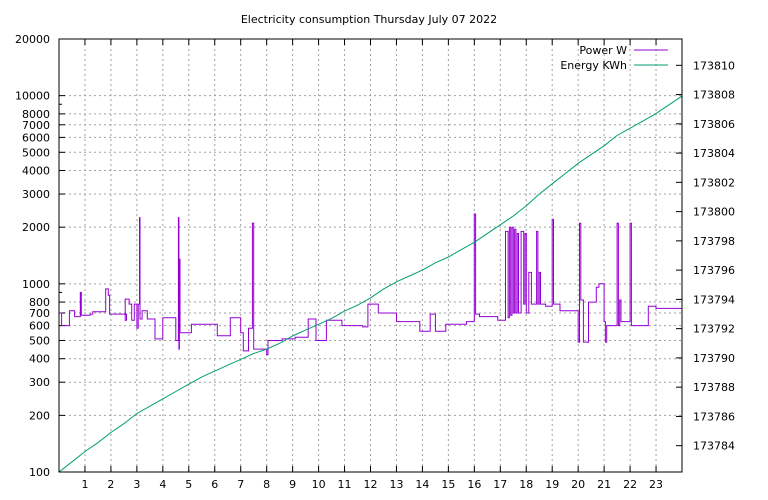 The image size is (768, 500). Describe the element at coordinates (36, 114) in the screenshot. I see `y-left-tick-label: 8000` at that location.